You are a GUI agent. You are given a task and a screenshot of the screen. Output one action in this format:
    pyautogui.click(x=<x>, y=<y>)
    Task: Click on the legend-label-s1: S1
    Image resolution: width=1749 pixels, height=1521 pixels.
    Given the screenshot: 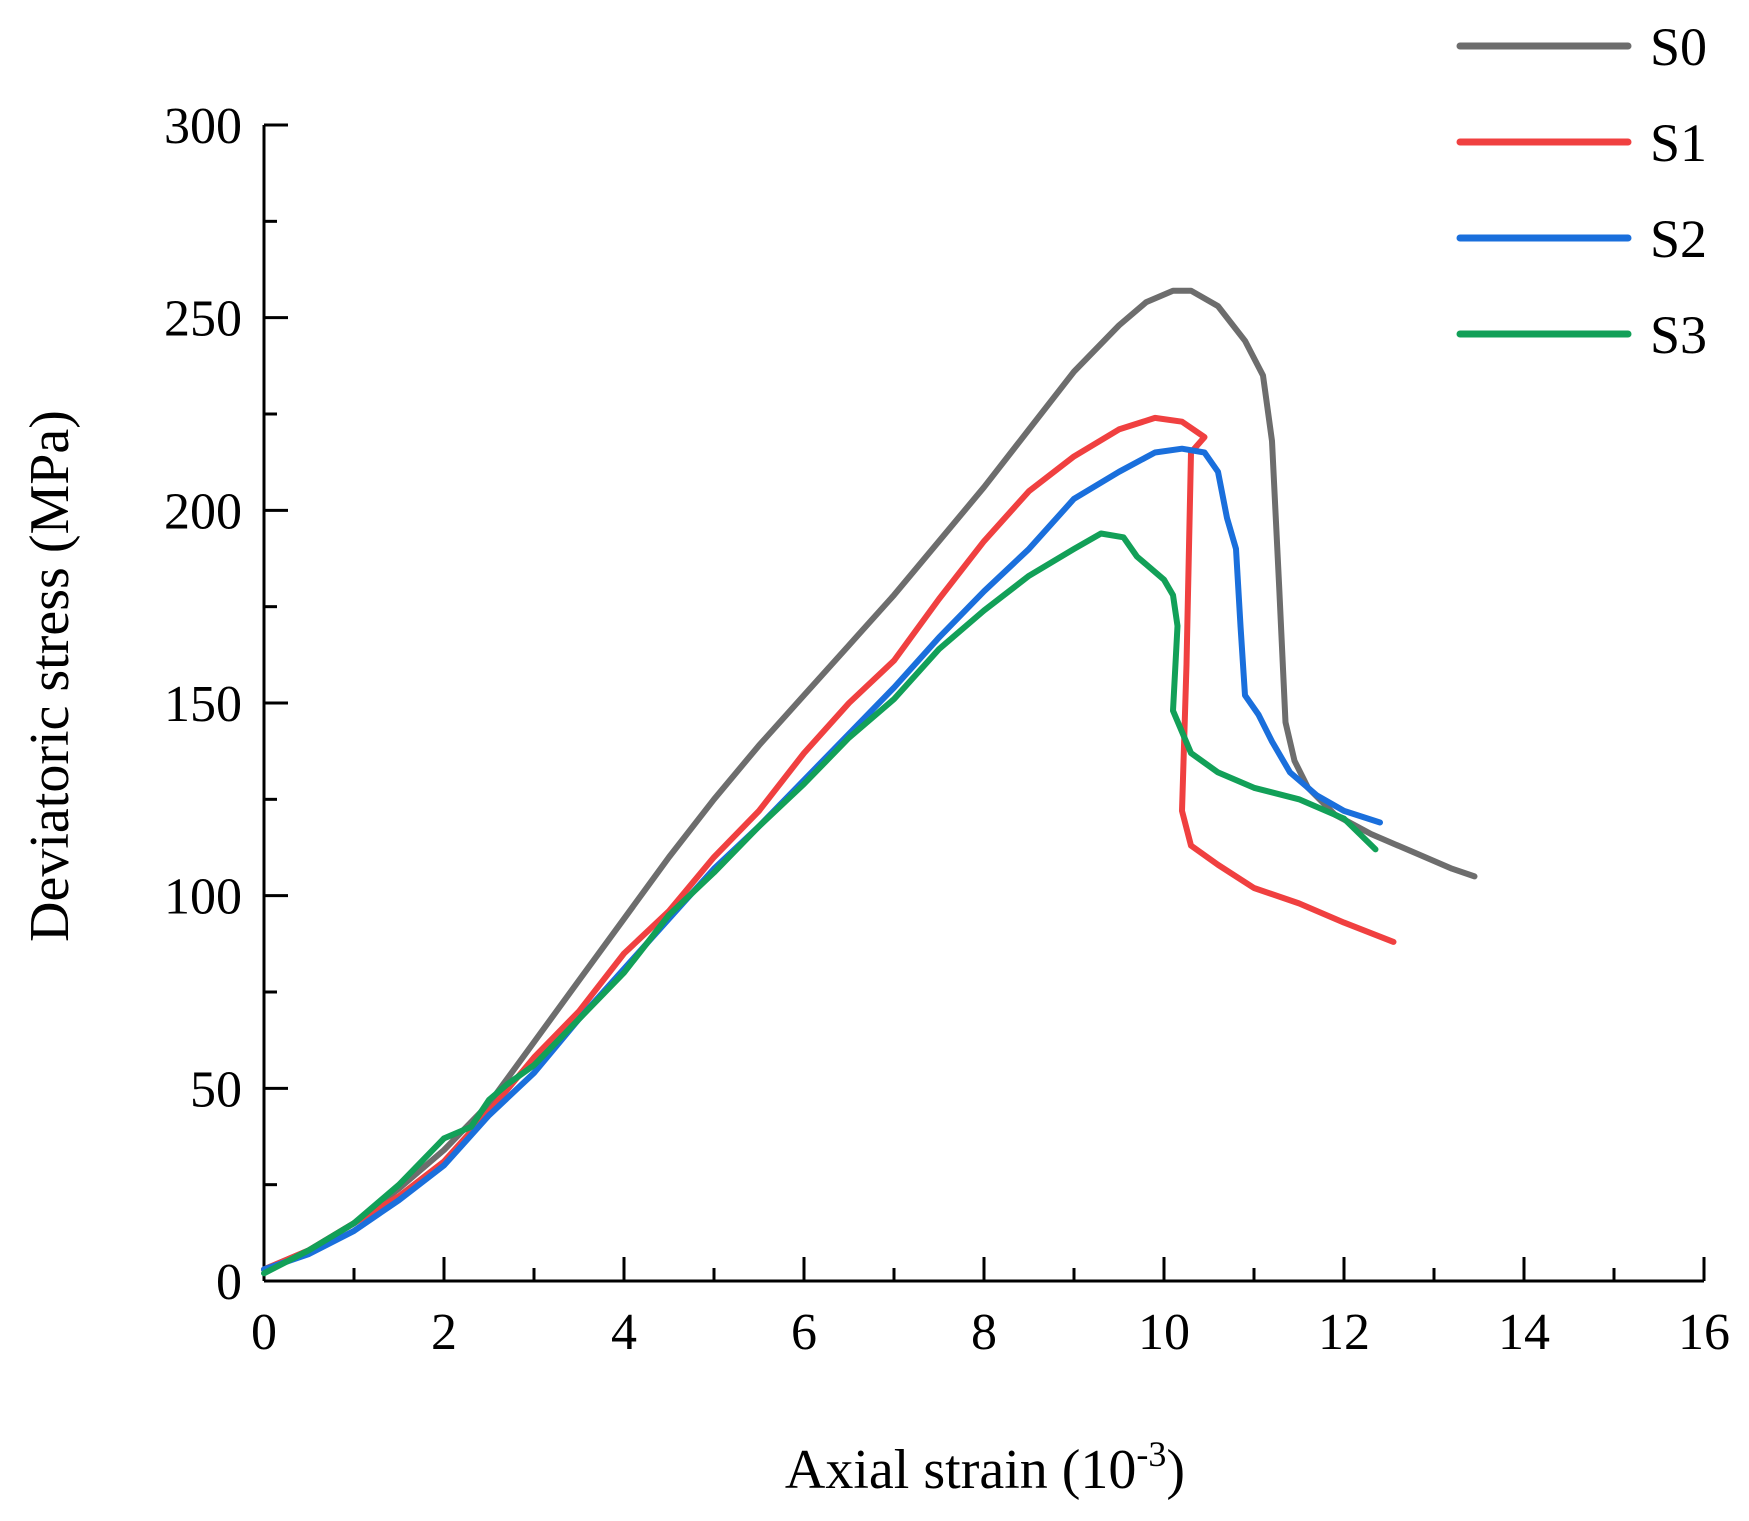 What is the action you would take?
    pyautogui.click(x=1678, y=143)
    